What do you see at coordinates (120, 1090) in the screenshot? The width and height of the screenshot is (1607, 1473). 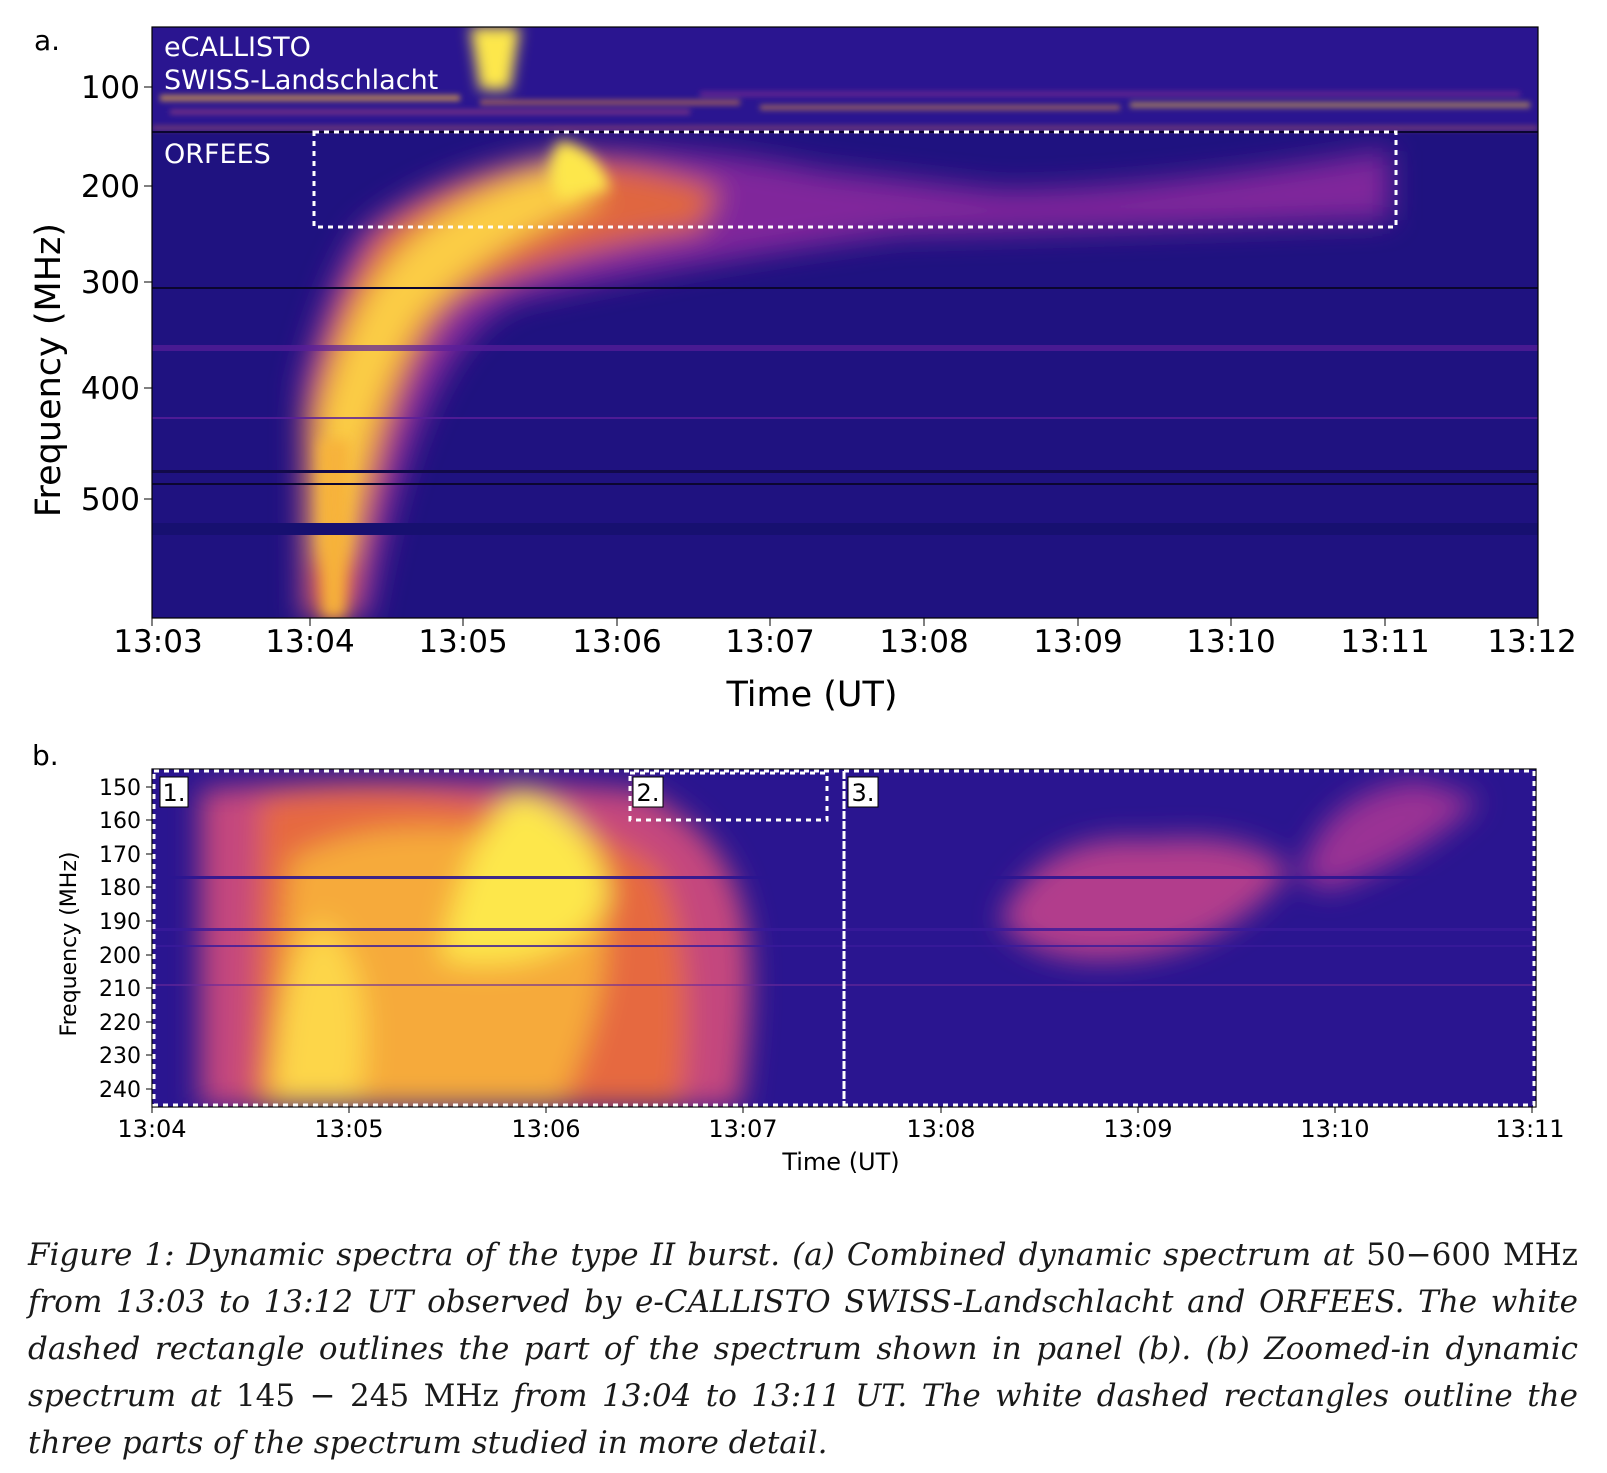 I see `y-tick-label: 240` at bounding box center [120, 1090].